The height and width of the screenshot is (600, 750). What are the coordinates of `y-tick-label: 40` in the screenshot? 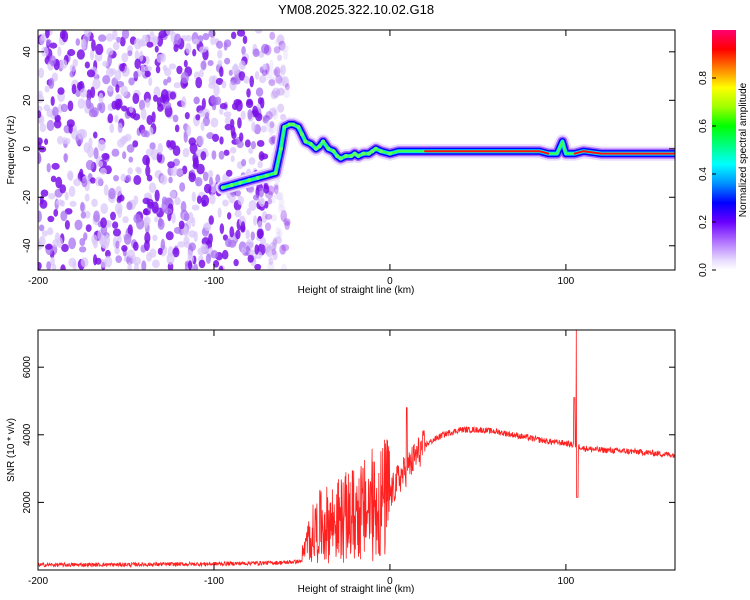 It's located at (27, 52).